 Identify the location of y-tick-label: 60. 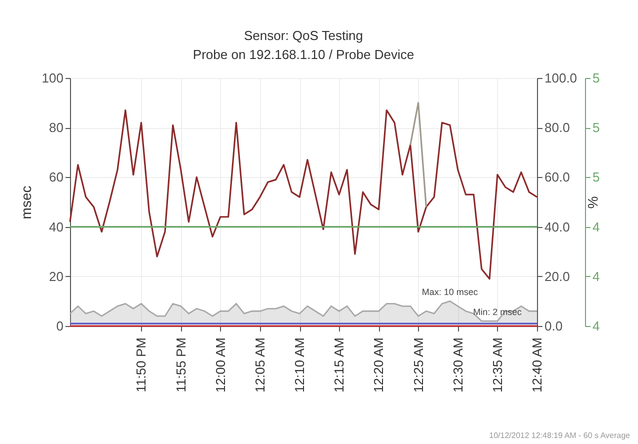
(56, 177).